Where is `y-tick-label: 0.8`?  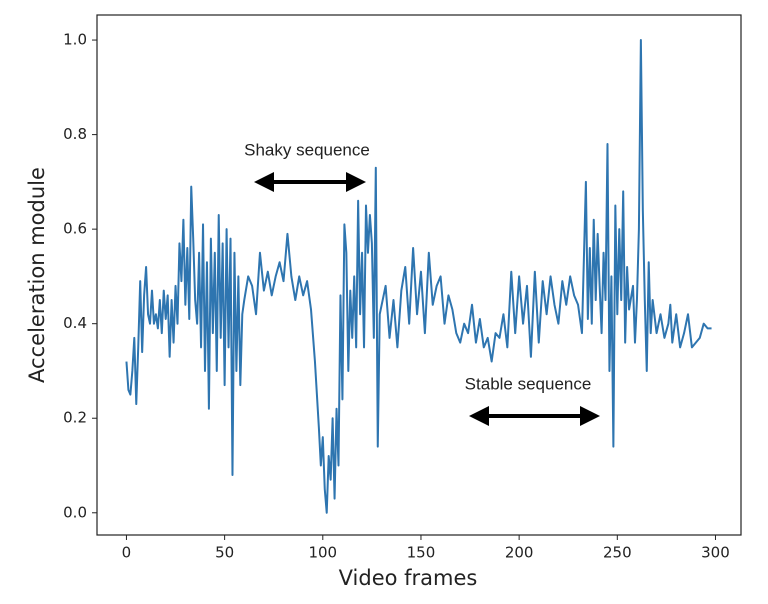 y-tick-label: 0.8 is located at coordinates (75, 134).